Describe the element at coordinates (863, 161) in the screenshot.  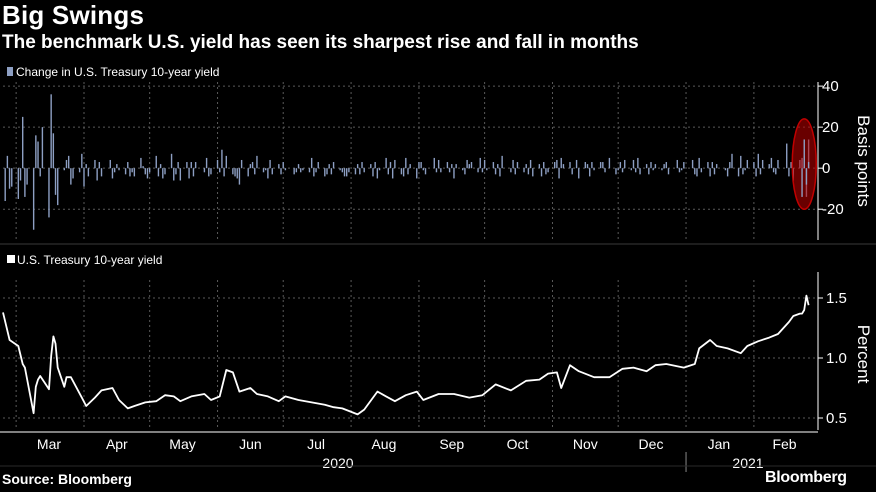
I see `y-axis-label-top: Basis points` at that location.